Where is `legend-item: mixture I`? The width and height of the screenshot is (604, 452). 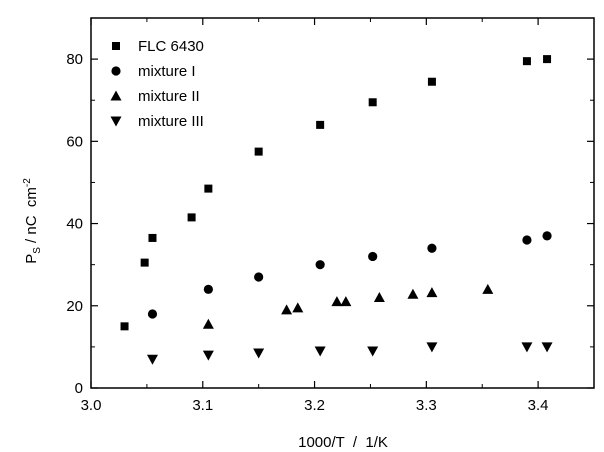
legend-item: mixture I is located at coordinates (153, 71).